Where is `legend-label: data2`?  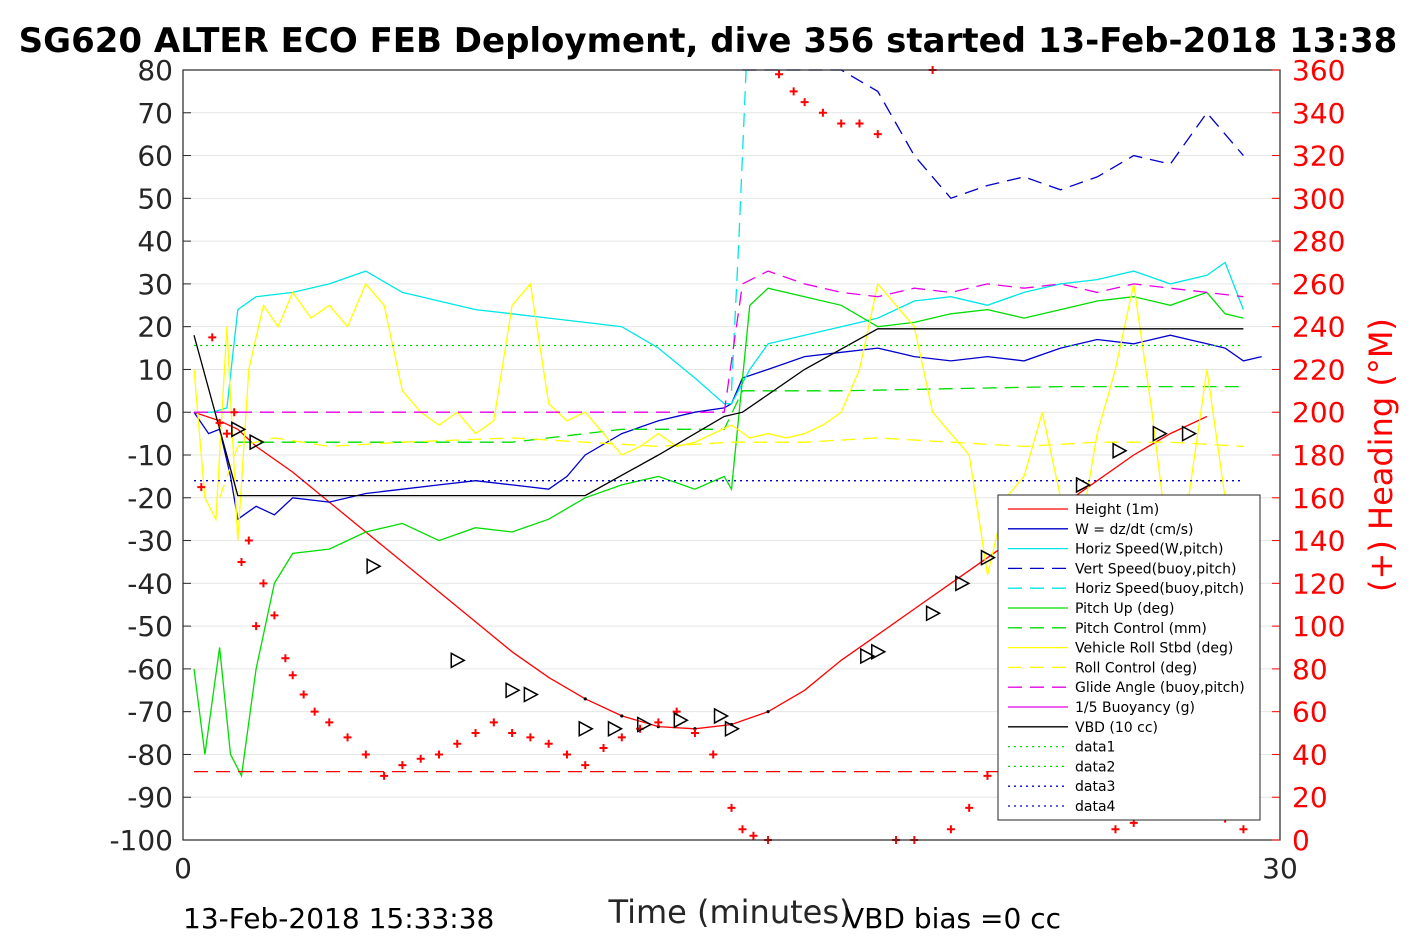 legend-label: data2 is located at coordinates (1095, 767).